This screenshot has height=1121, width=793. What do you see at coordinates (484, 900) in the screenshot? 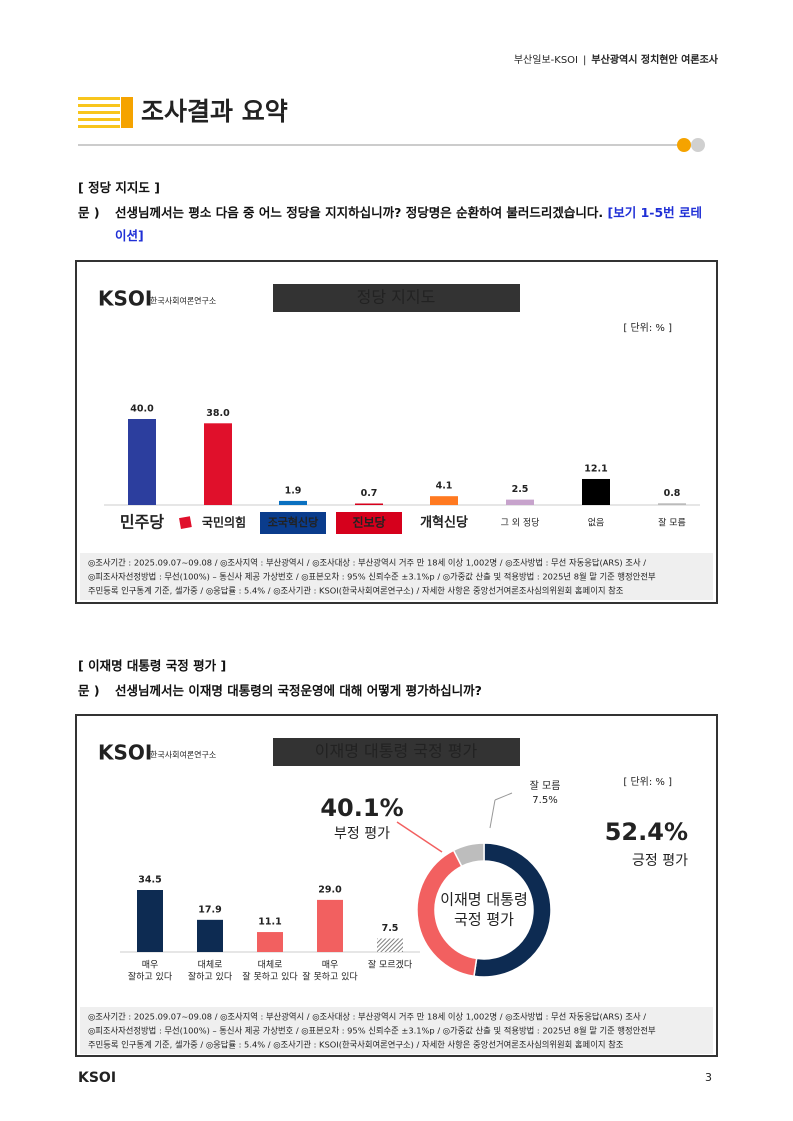
I see `donut-center-label: 이재명 대통령` at bounding box center [484, 900].